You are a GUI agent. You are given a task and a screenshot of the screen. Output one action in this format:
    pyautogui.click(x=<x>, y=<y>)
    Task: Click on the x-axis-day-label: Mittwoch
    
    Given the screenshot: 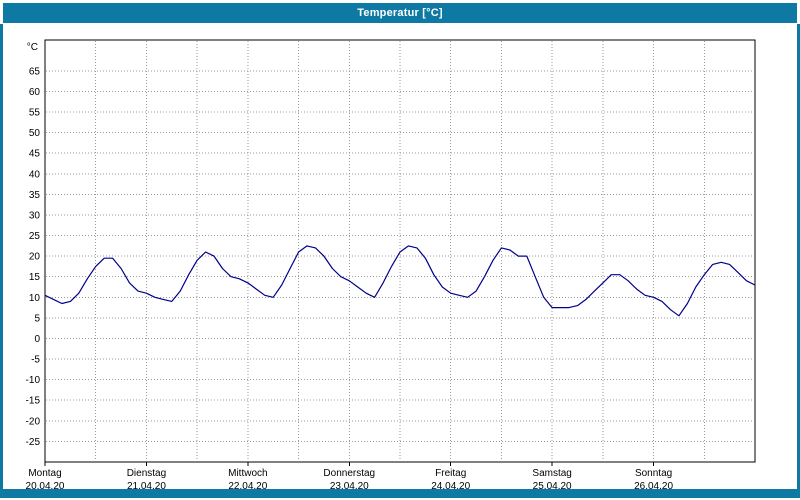 What is the action you would take?
    pyautogui.click(x=247, y=473)
    